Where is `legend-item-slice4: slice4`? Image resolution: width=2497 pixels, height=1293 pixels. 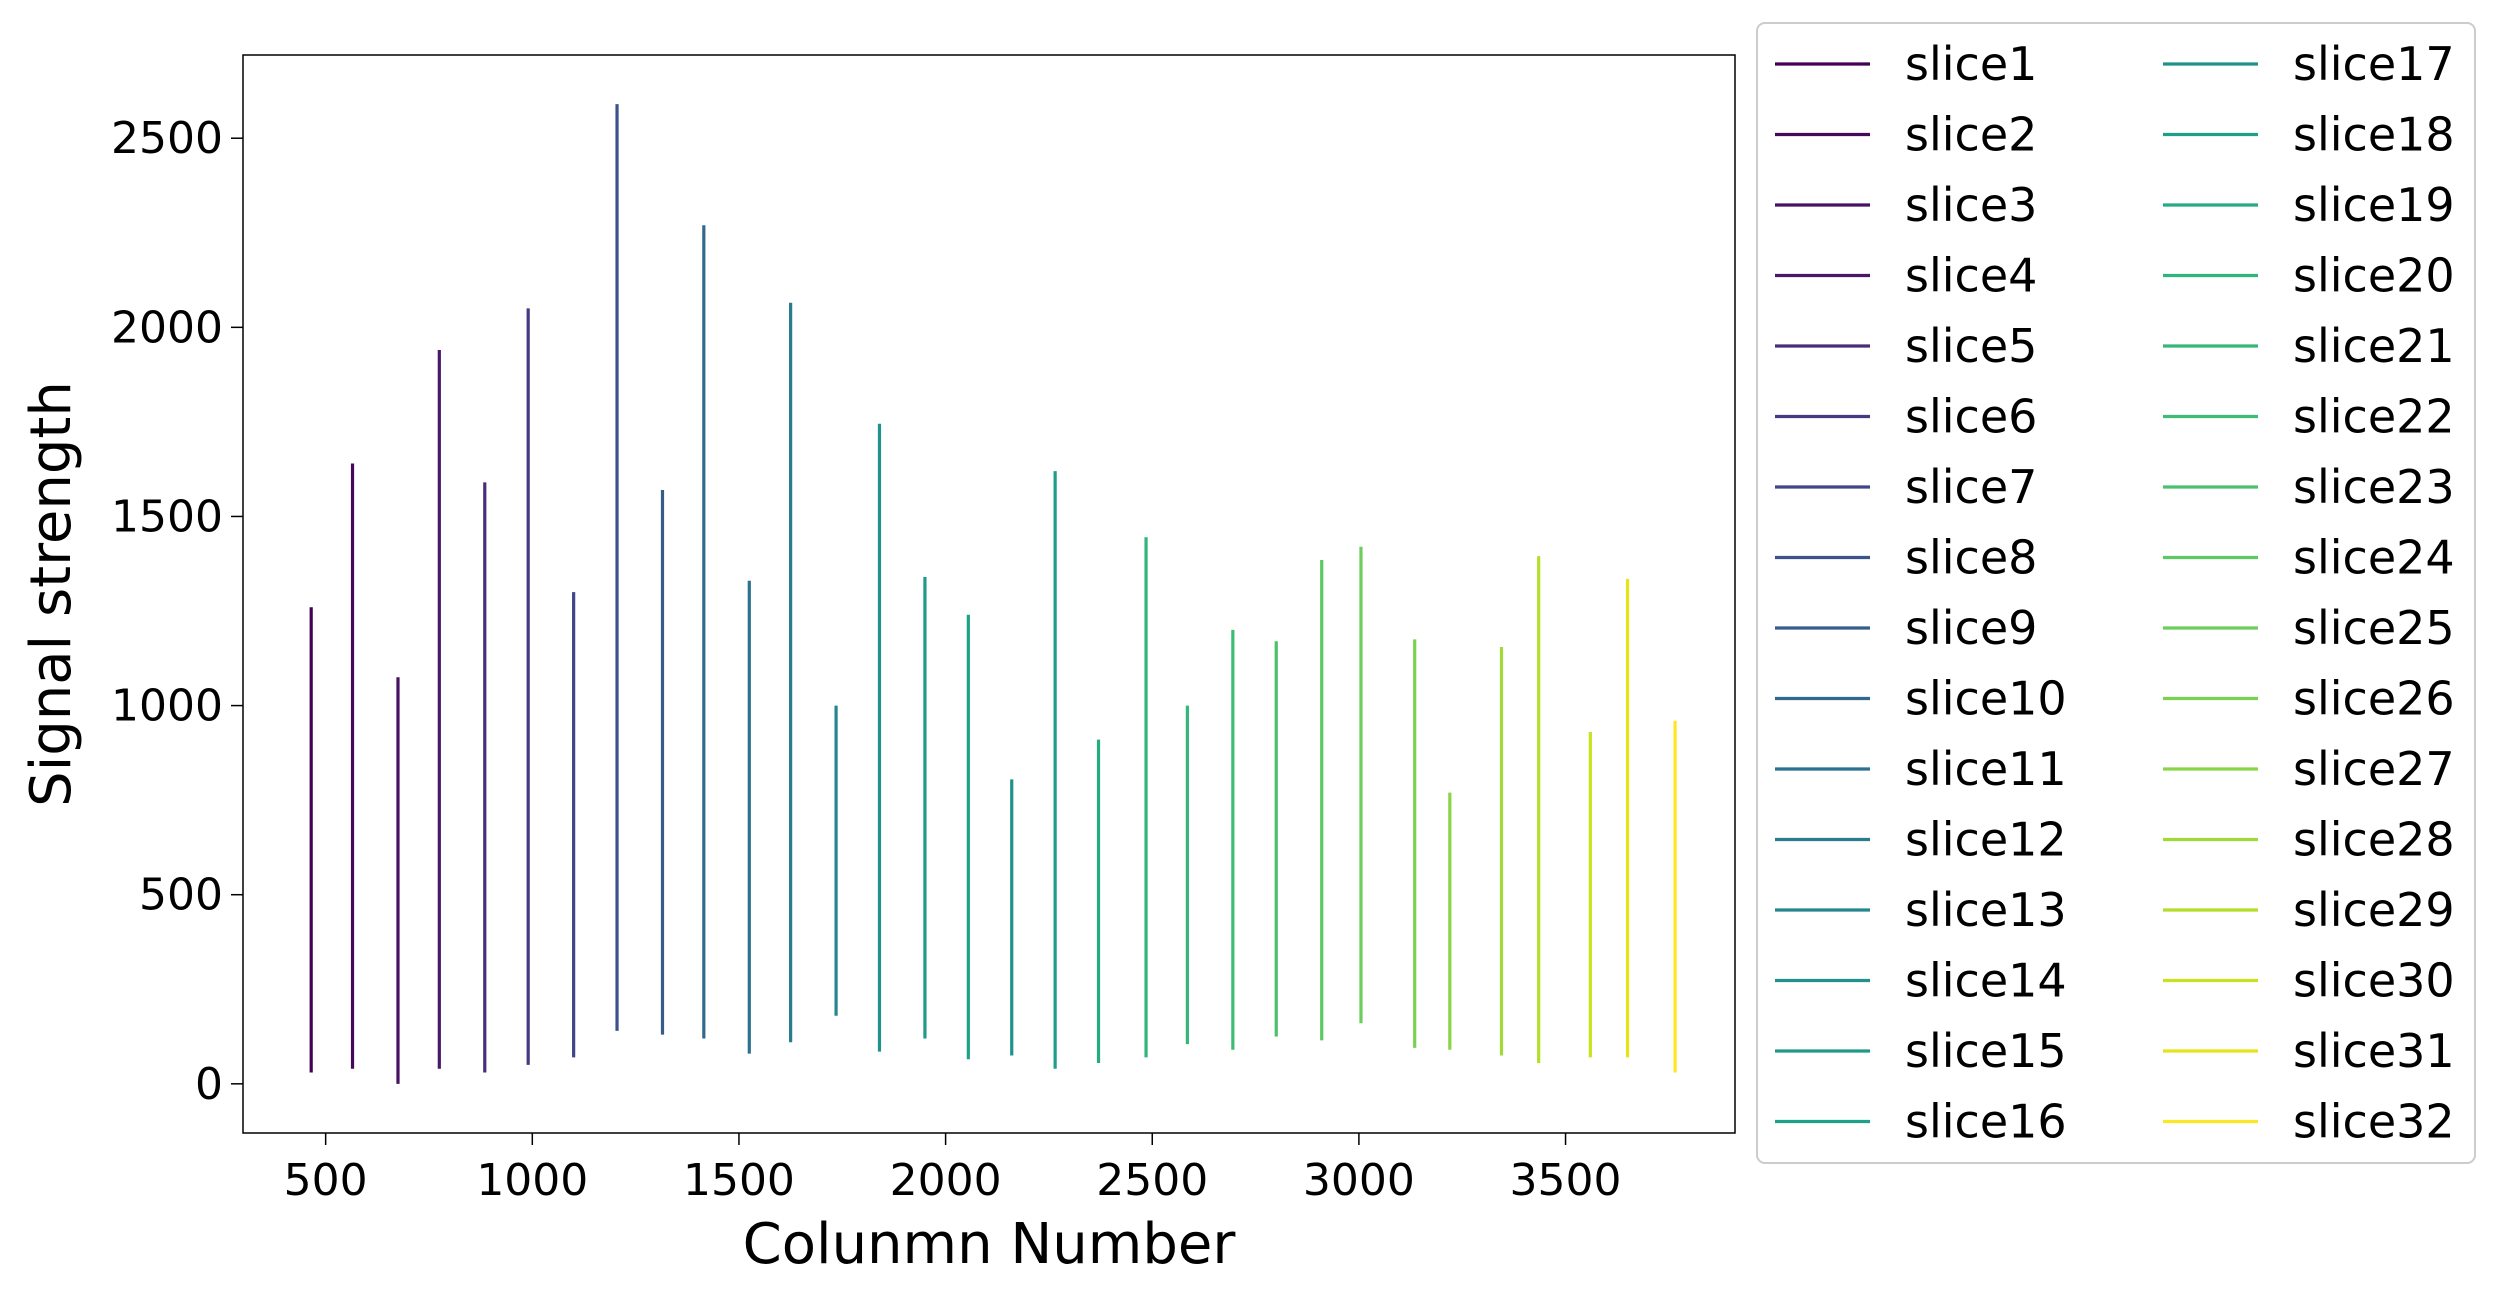
legend-item-slice4: slice4 is located at coordinates (1906, 276).